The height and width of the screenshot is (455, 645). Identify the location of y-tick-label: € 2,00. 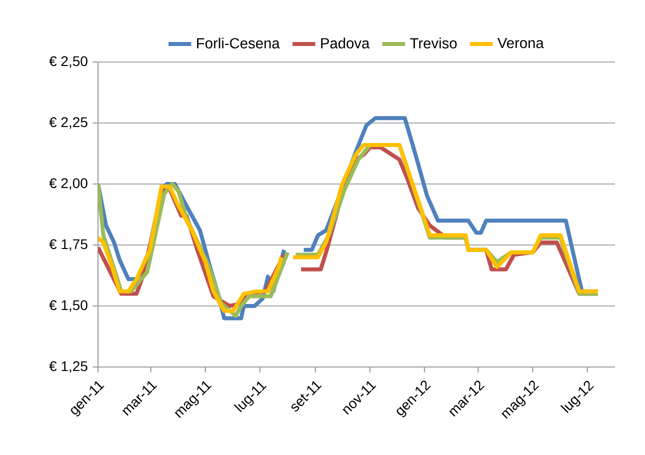
(68, 184).